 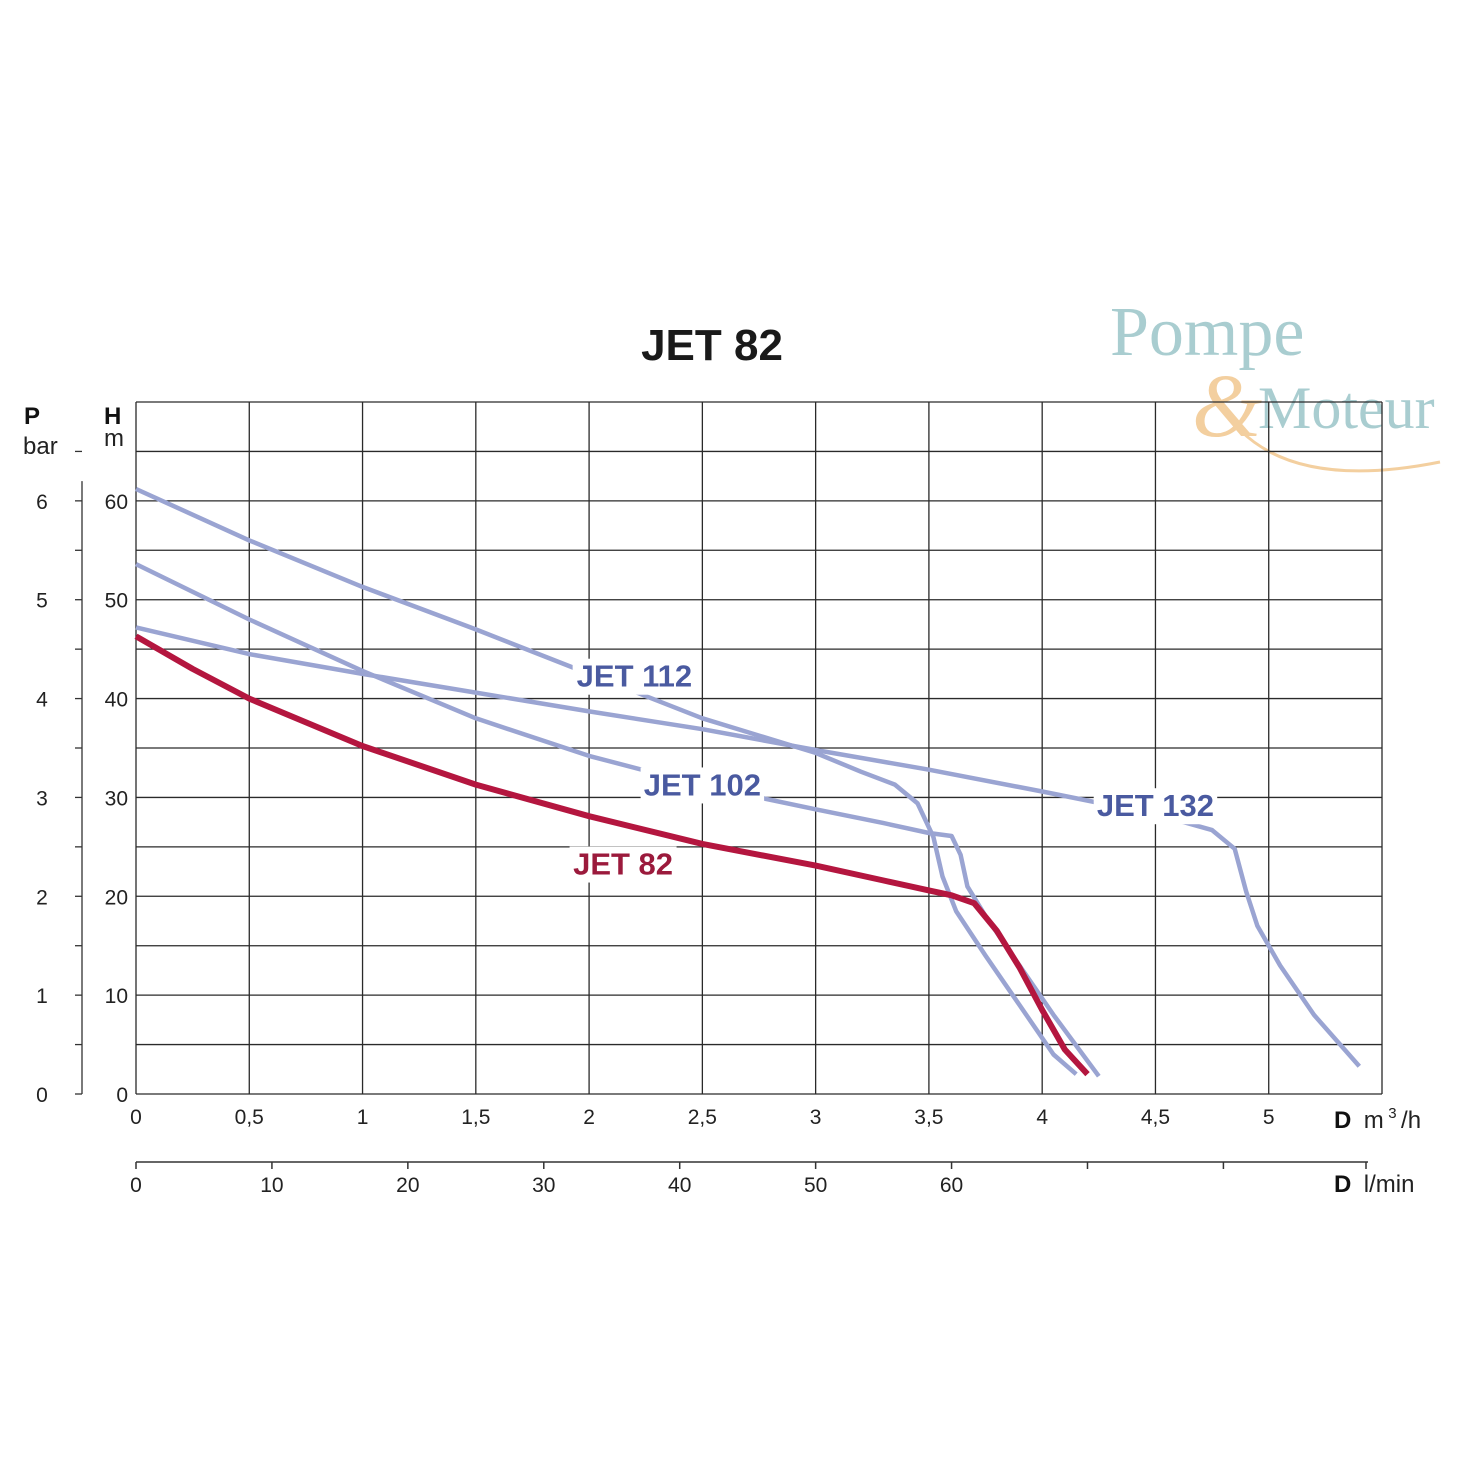 I want to click on flow-m3h-tick-label: 1,5, so click(x=475, y=1117).